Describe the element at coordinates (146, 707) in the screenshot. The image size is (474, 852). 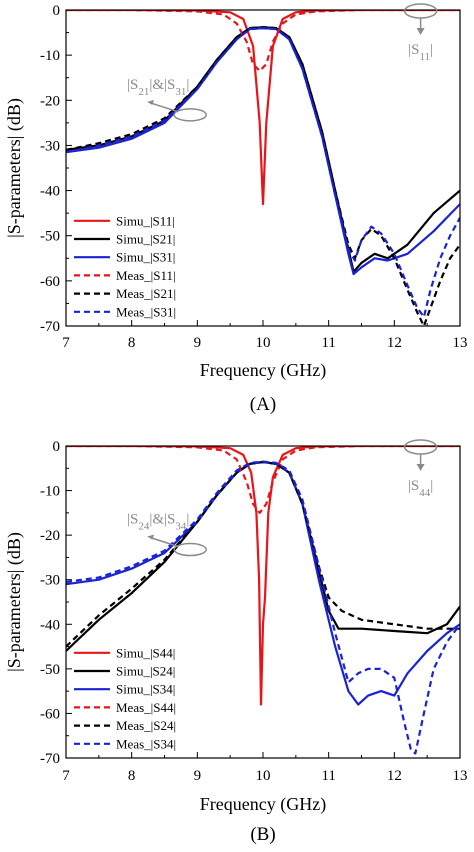
I see `legend-entry-label: Meas_|S44|` at that location.